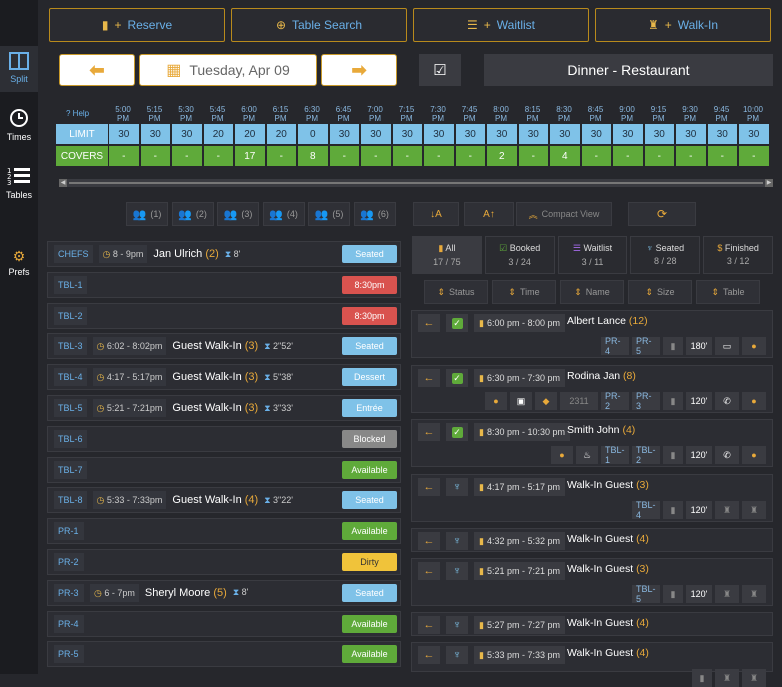 Image resolution: width=782 pixels, height=687 pixels. I want to click on table-status-button: Blocked, so click(369, 438).